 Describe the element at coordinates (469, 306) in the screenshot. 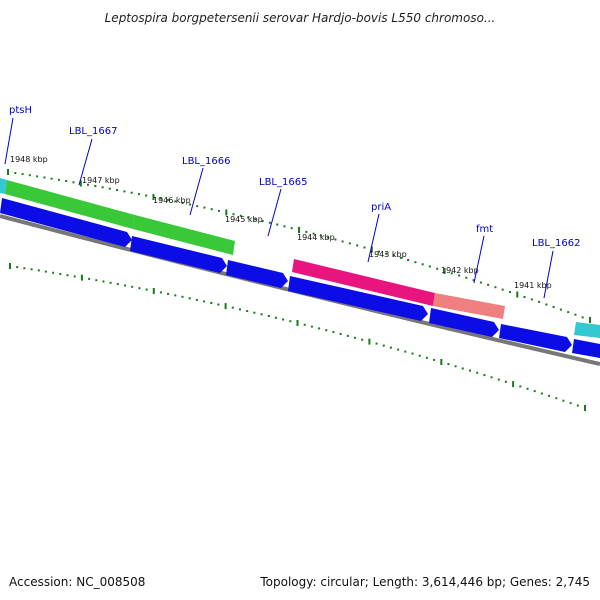

I see `feature-fmt` at that location.